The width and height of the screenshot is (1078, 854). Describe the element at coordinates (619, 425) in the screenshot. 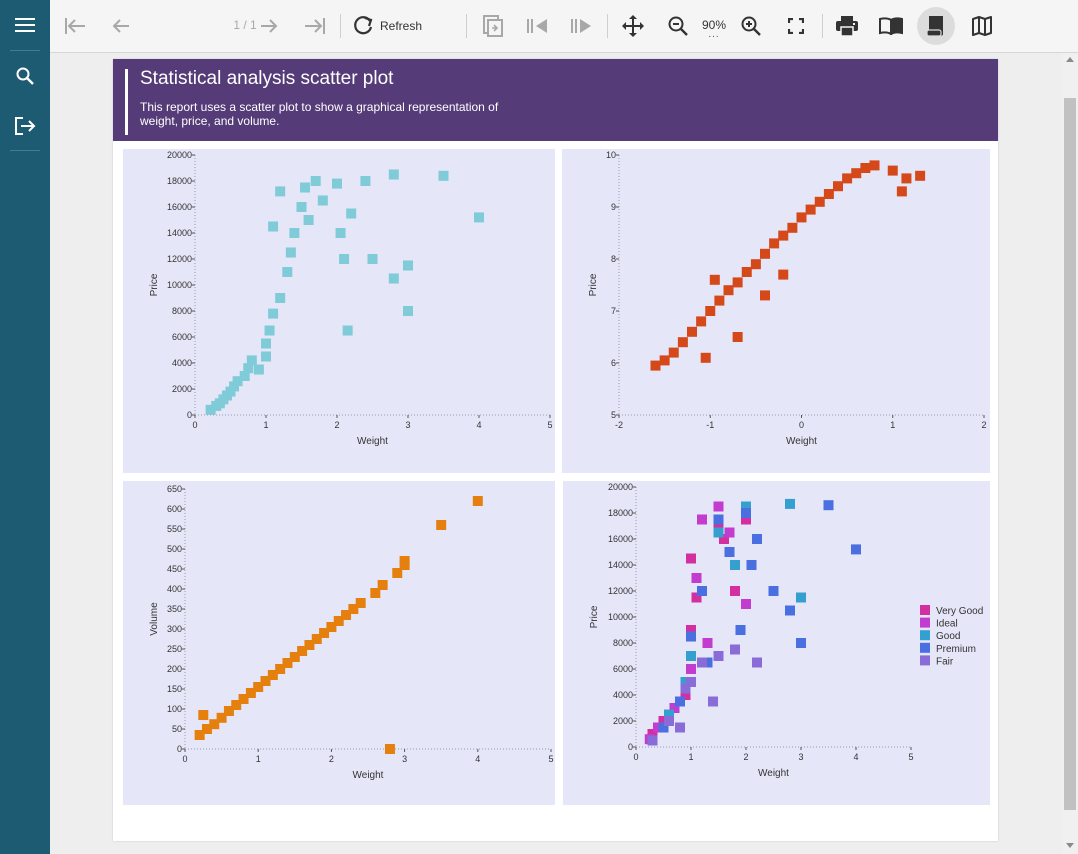

I see `x-tick-label: -2` at that location.